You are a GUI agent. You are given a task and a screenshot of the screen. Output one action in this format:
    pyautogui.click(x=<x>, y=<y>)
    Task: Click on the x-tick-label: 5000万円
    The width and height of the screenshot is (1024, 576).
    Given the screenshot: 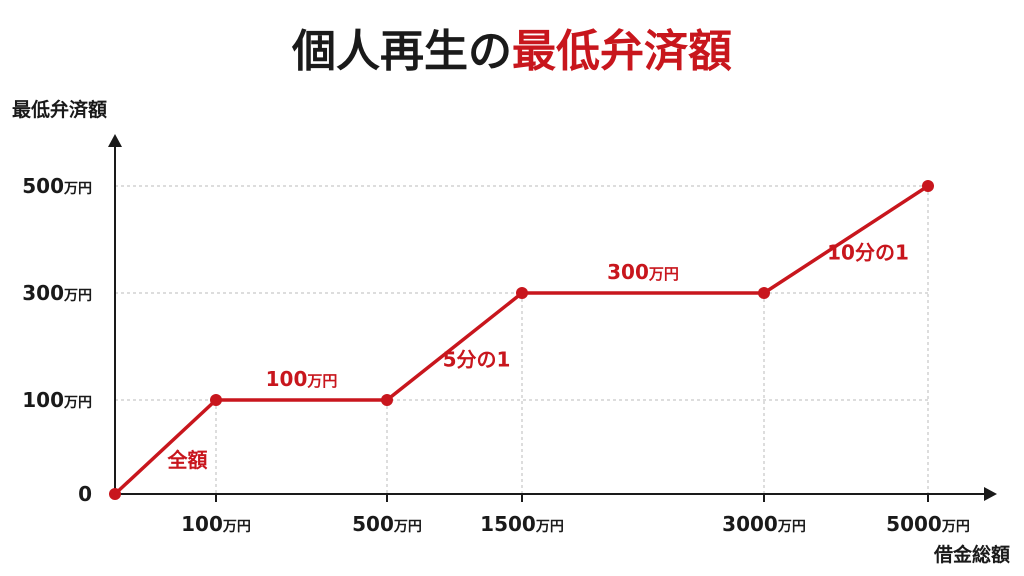 What is the action you would take?
    pyautogui.click(x=928, y=524)
    